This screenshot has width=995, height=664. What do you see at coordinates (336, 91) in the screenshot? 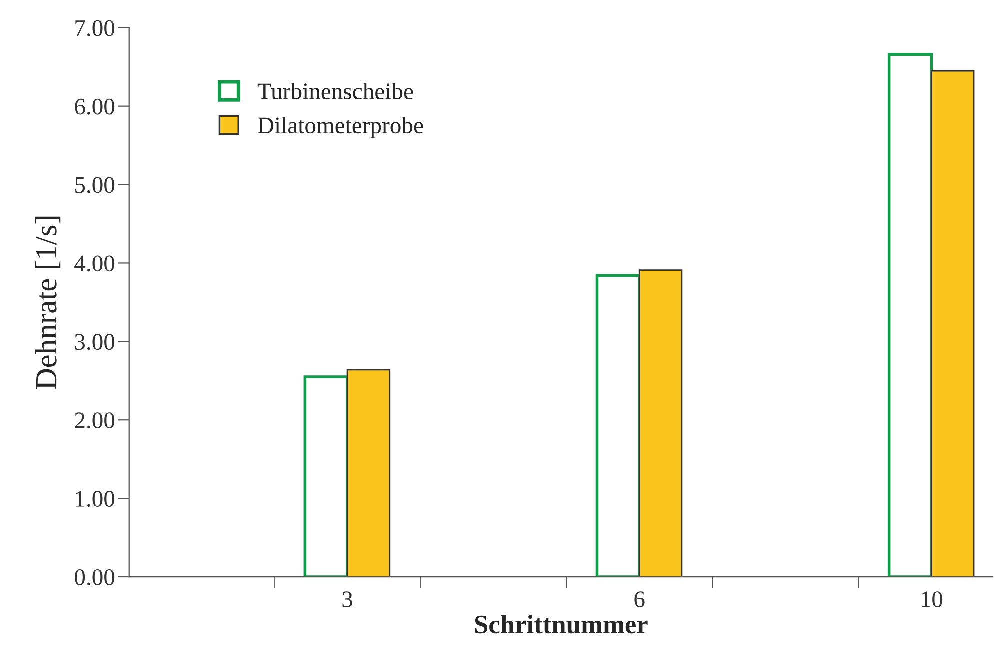
I see `legend-label: Turbinenscheibe` at bounding box center [336, 91].